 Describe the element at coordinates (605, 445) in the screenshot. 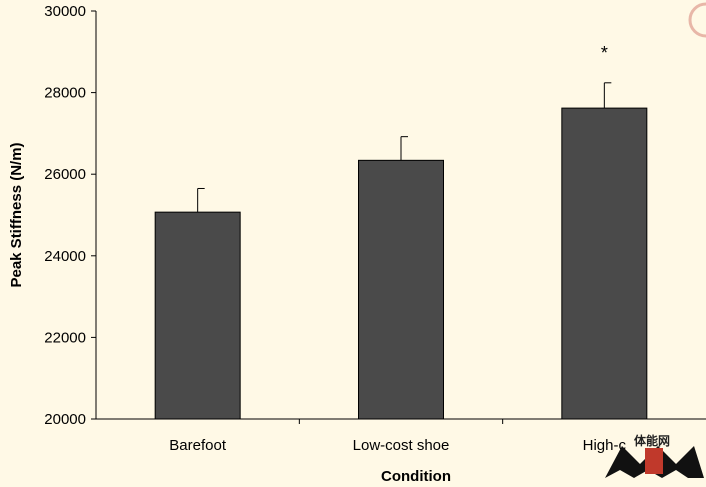

I see `category-label: High-c` at that location.